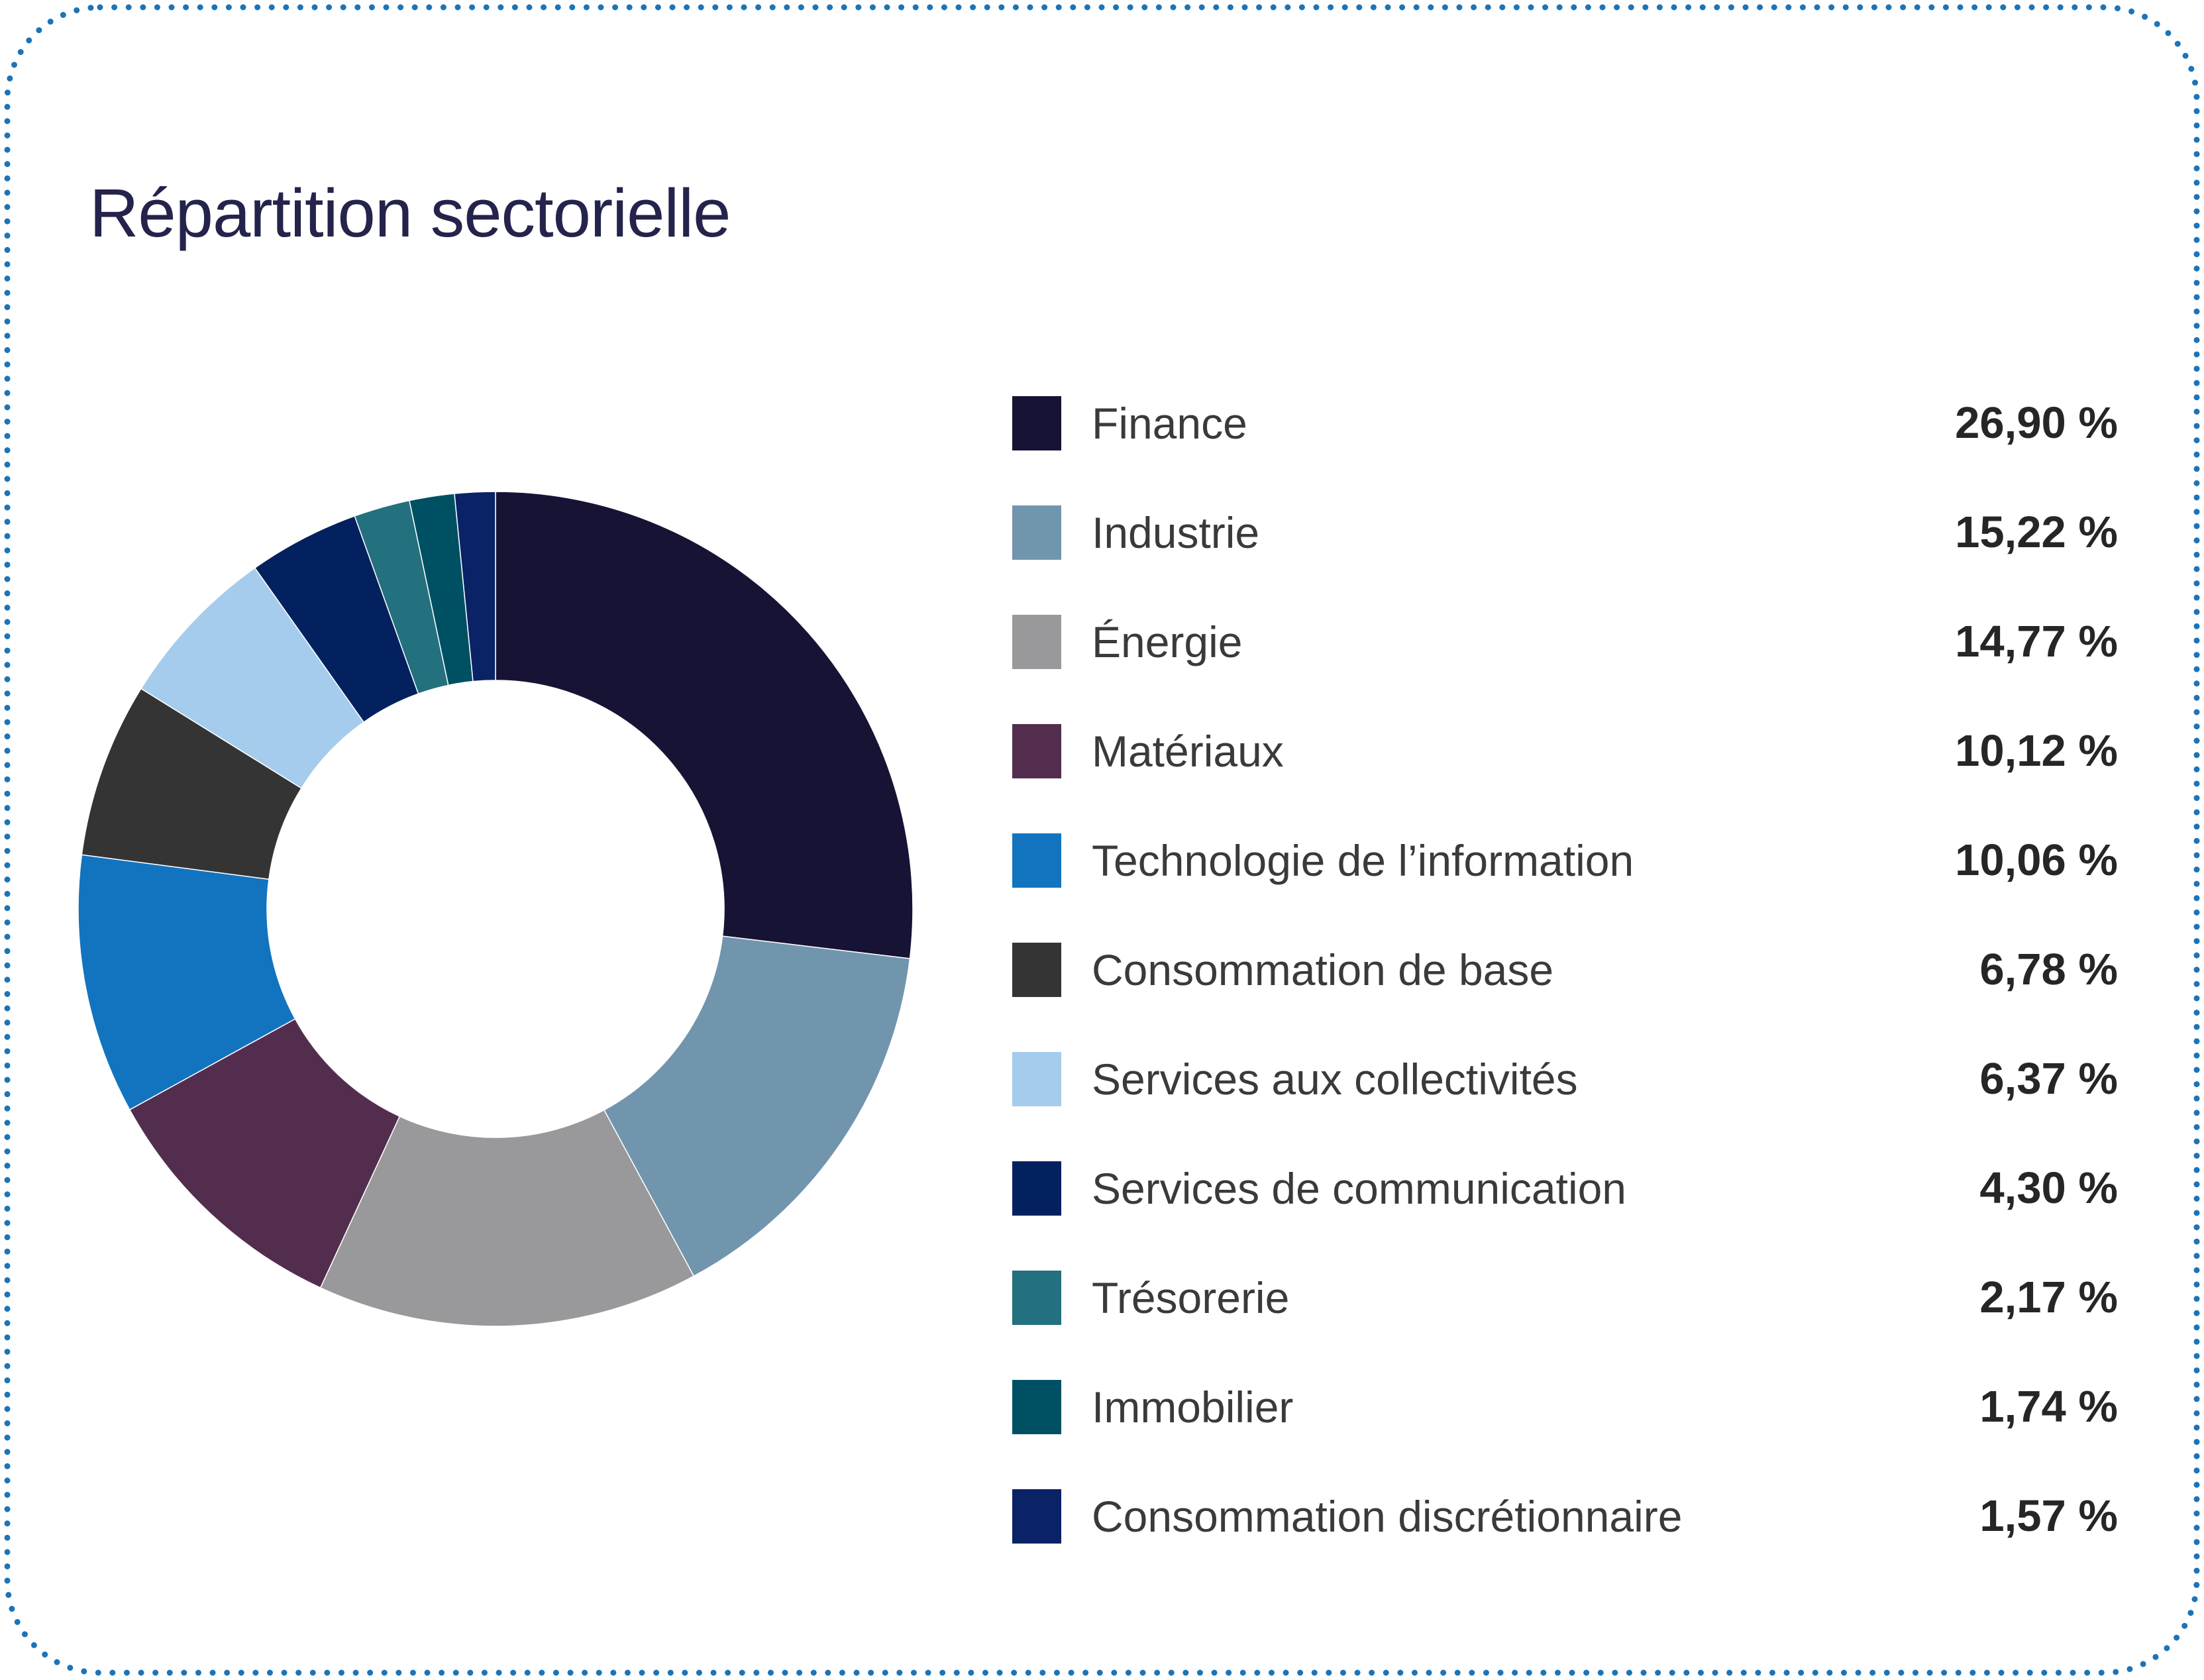 Image resolution: width=2204 pixels, height=1680 pixels. I want to click on legend-value: 2,17 %, so click(2048, 1297).